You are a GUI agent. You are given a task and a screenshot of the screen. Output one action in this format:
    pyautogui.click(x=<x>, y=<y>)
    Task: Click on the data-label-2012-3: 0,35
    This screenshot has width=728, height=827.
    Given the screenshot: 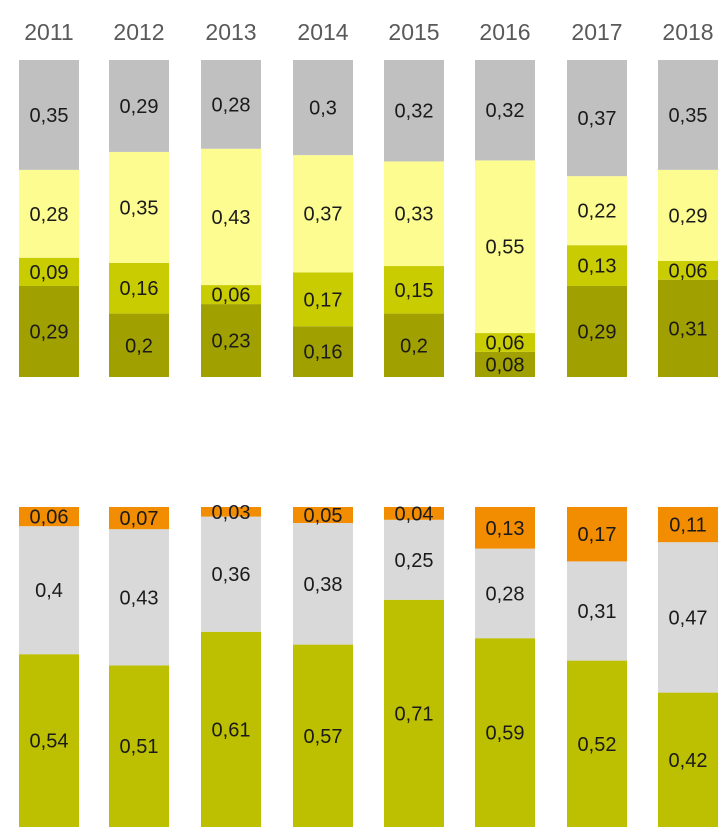 What is the action you would take?
    pyautogui.click(x=139, y=208)
    